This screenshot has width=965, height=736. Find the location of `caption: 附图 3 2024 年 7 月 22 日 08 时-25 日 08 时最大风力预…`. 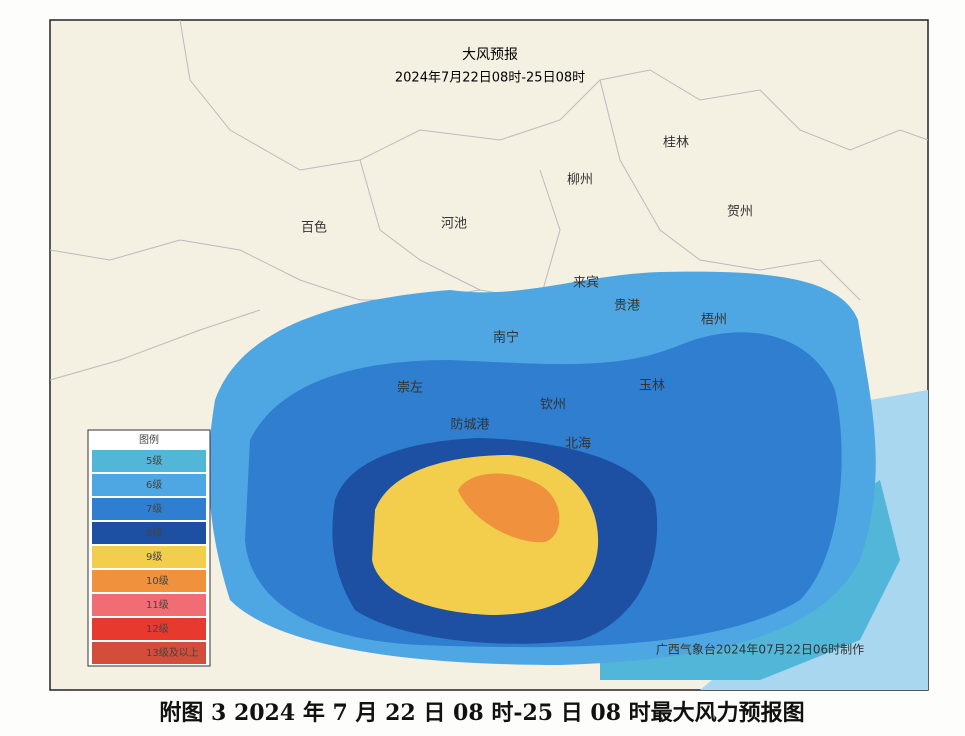

caption: 附图 3 2024 年 7 月 22 日 08 时-25 日 08 时最大风力预… is located at coordinates (481, 713).